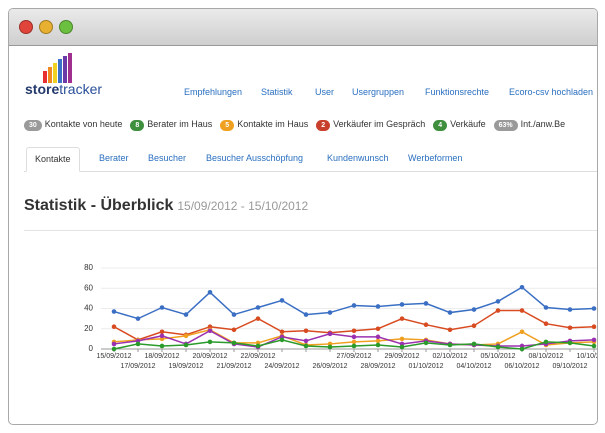 The height and width of the screenshot is (433, 605). I want to click on badge-count: 8, so click(137, 125).